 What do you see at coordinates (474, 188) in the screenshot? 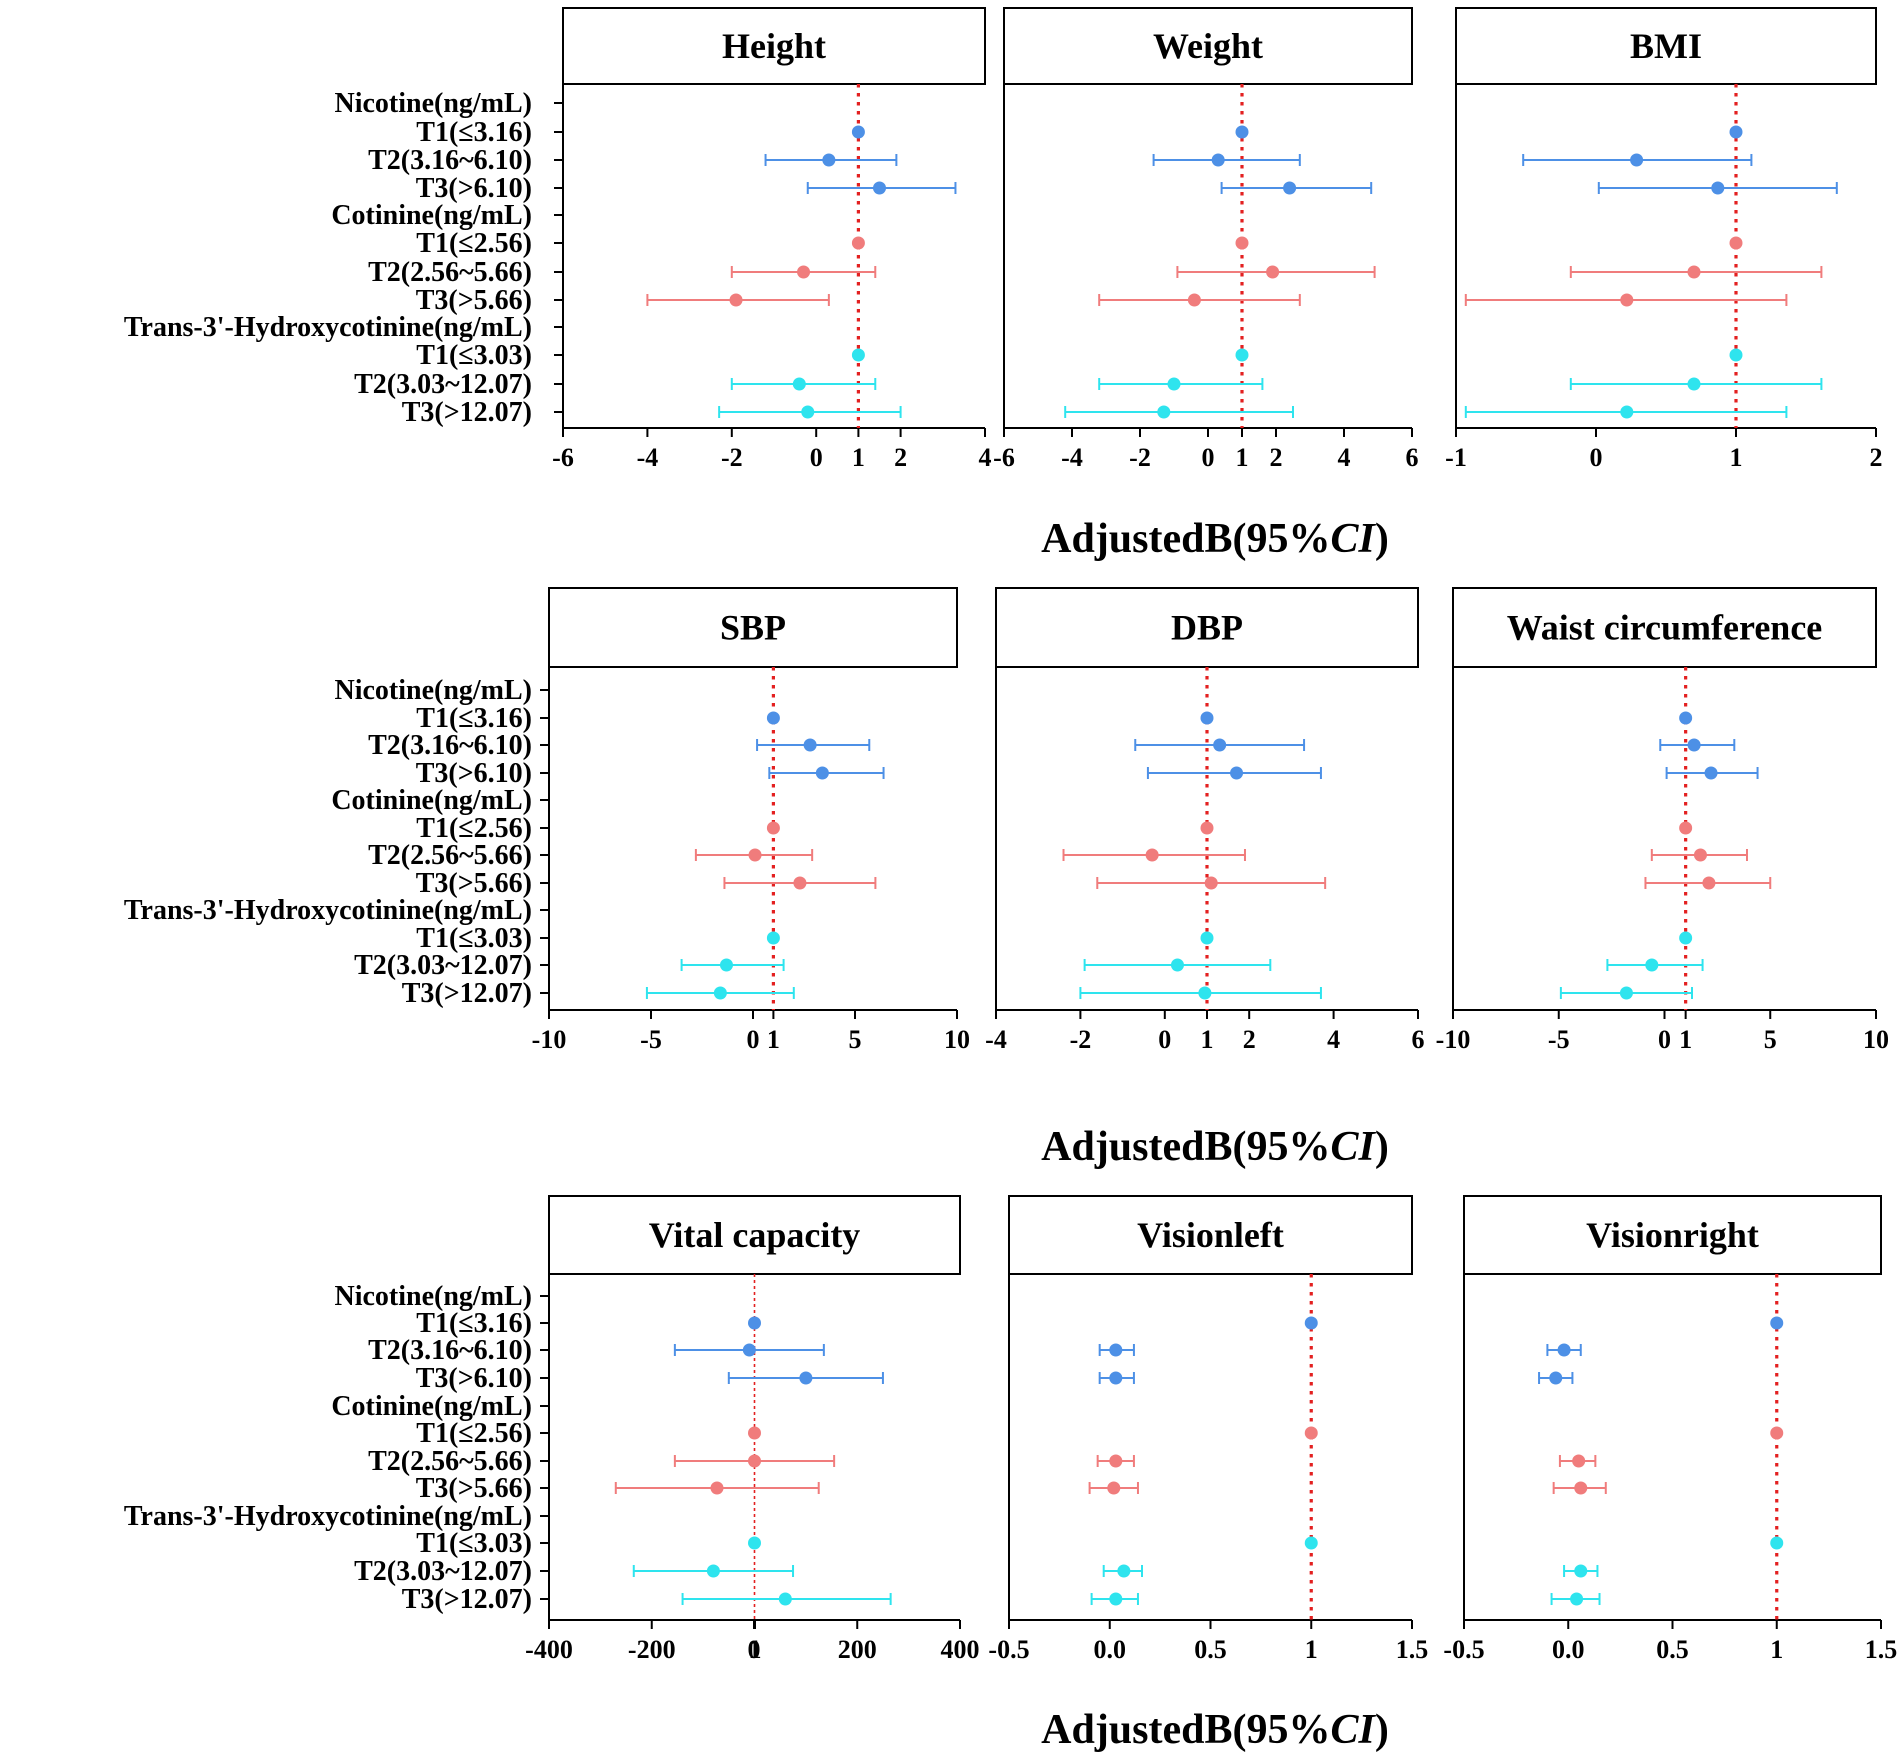
I see `row-label: T3(>6.10)` at bounding box center [474, 188].